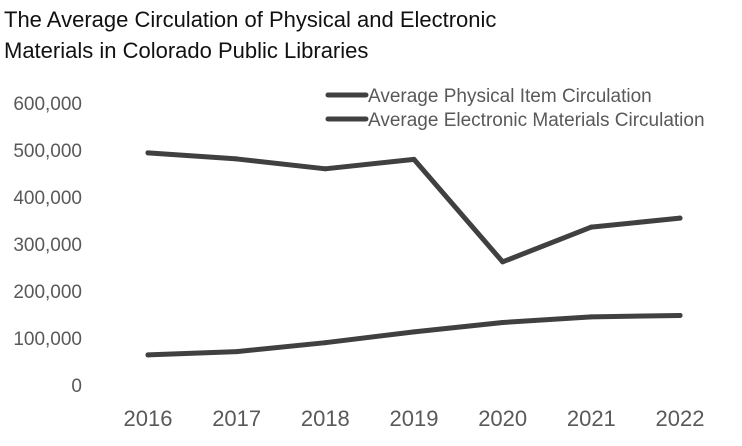 This screenshot has height=446, width=742. I want to click on x-tick-label: 2019, so click(414, 418).